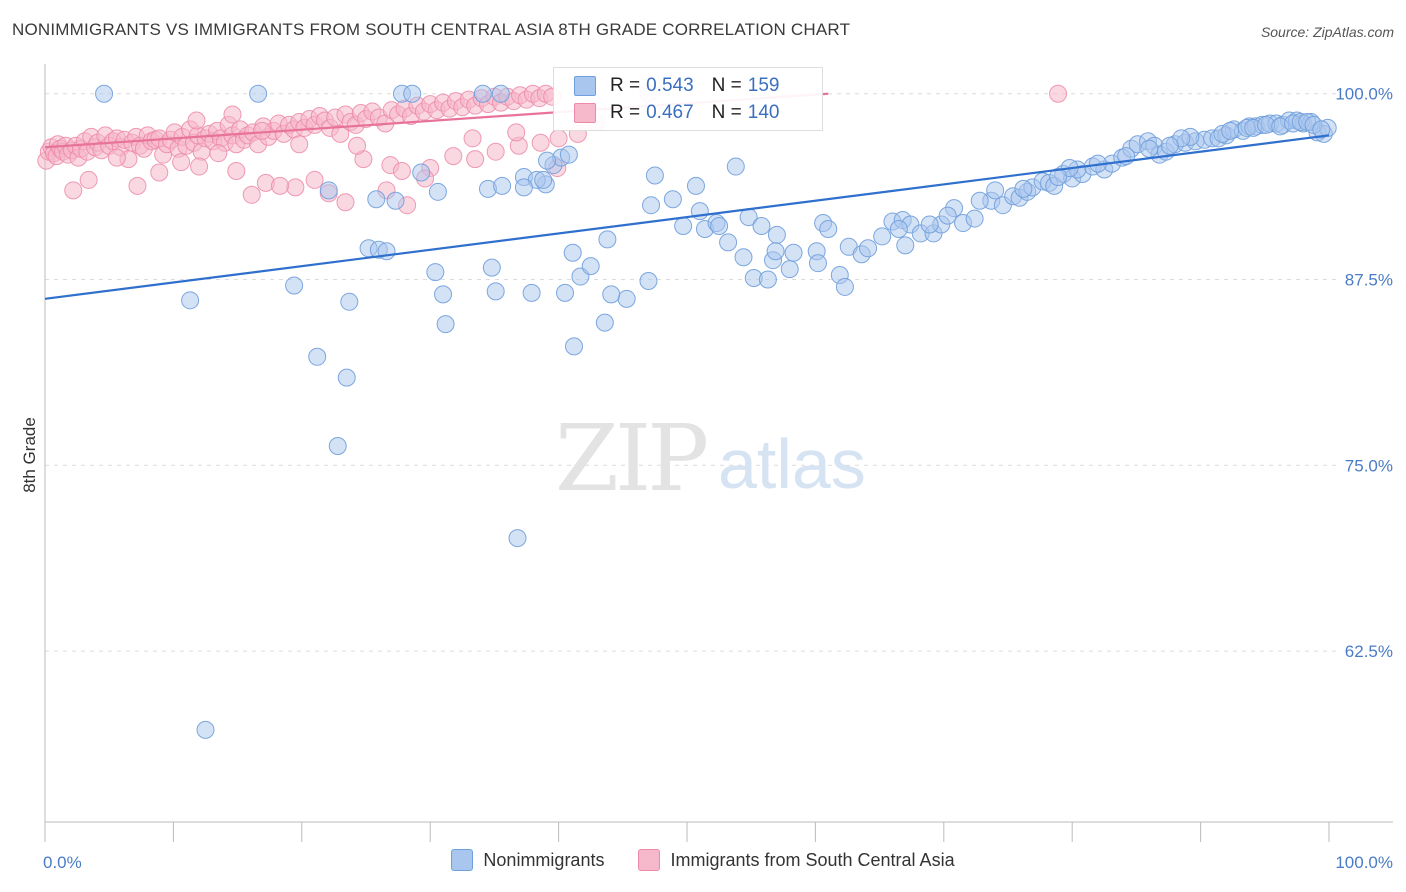  Describe the element at coordinates (1327, 32) in the screenshot. I see `source-label: Source: ZipAtlas.com` at that location.